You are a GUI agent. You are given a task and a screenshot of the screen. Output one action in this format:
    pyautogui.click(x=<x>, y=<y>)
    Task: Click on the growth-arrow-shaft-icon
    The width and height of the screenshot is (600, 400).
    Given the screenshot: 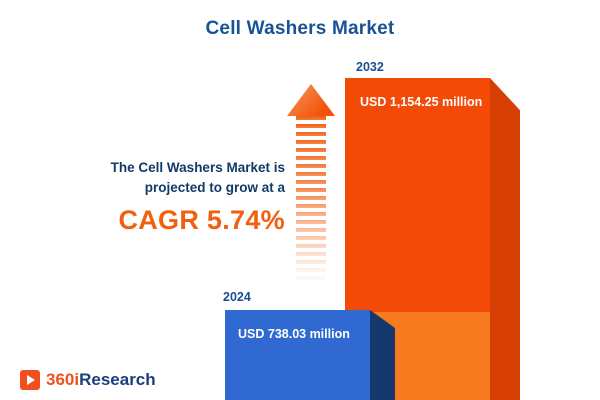 What is the action you would take?
    pyautogui.click(x=311, y=198)
    